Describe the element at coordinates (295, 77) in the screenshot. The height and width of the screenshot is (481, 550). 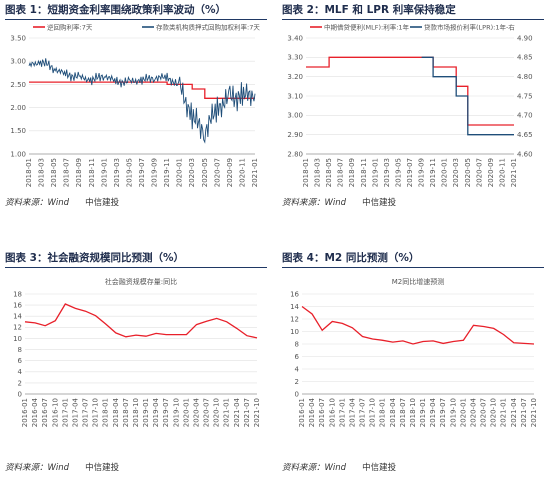
I see `y-tick-label: 3.20` at that location.